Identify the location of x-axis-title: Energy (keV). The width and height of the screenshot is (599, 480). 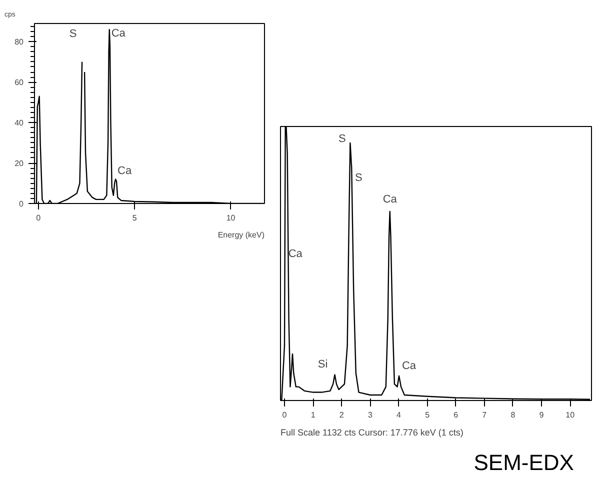
(241, 235).